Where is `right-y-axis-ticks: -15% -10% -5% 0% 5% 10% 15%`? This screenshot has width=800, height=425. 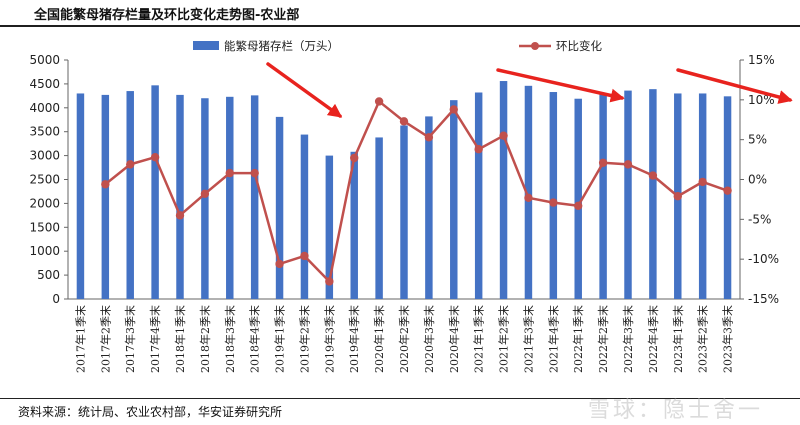
right-y-axis-ticks: -15% -10% -5% 0% 5% 10% 15% is located at coordinates (759, 179).